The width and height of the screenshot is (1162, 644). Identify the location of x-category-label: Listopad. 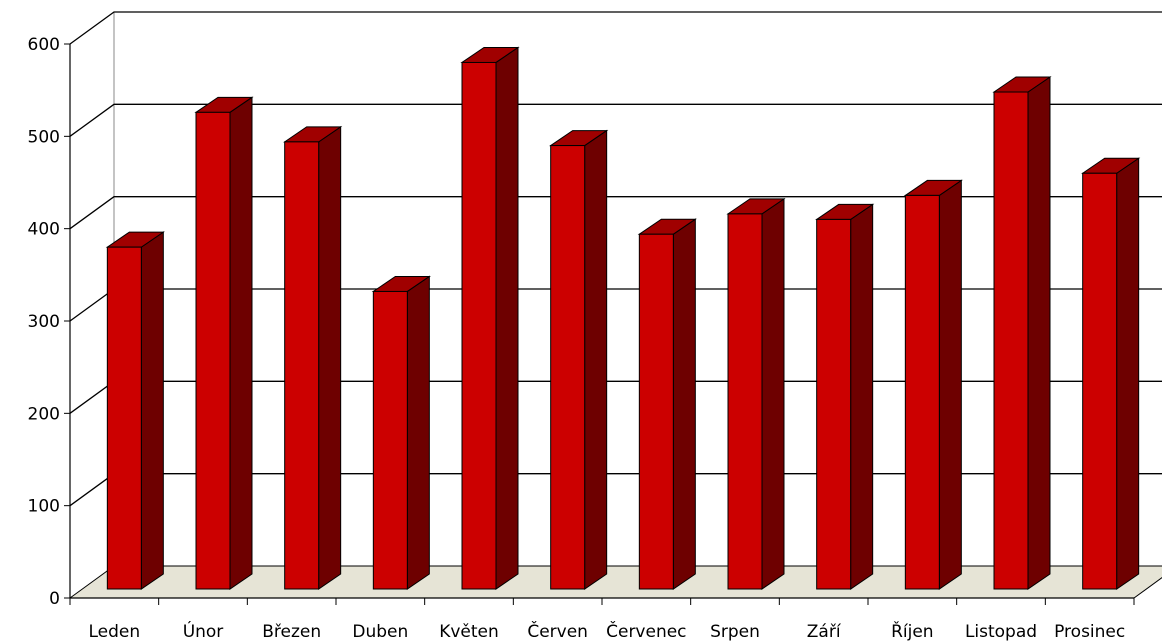
(1001, 632).